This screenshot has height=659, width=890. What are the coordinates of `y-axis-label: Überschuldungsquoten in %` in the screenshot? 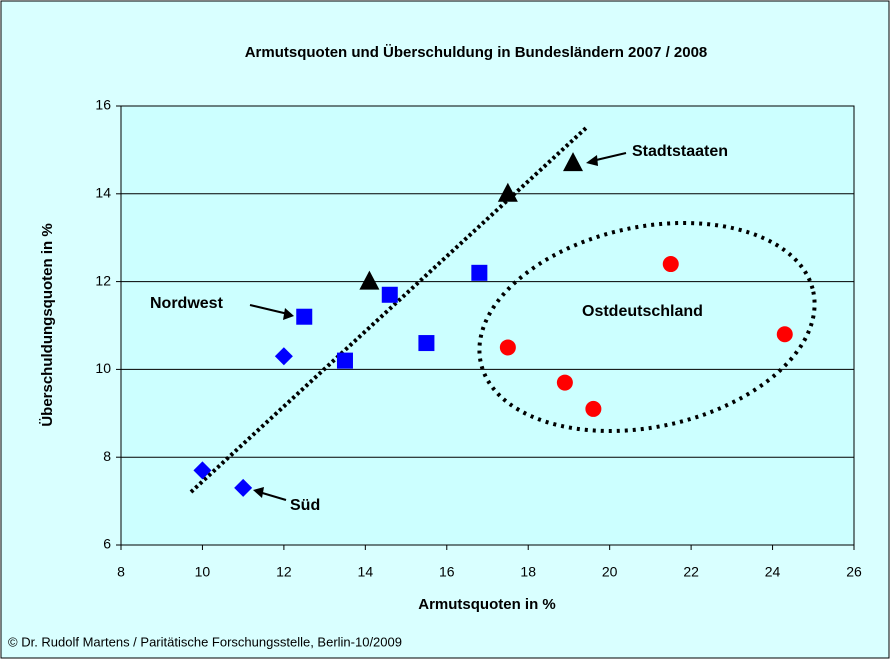 It's located at (47, 324).